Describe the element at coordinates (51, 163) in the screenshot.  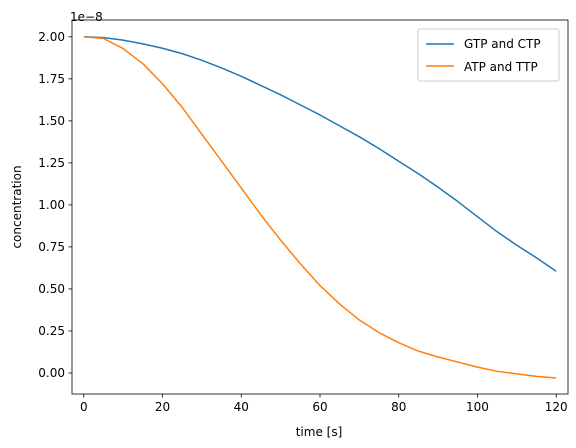
I see `y-tick-label: 1.25` at that location.